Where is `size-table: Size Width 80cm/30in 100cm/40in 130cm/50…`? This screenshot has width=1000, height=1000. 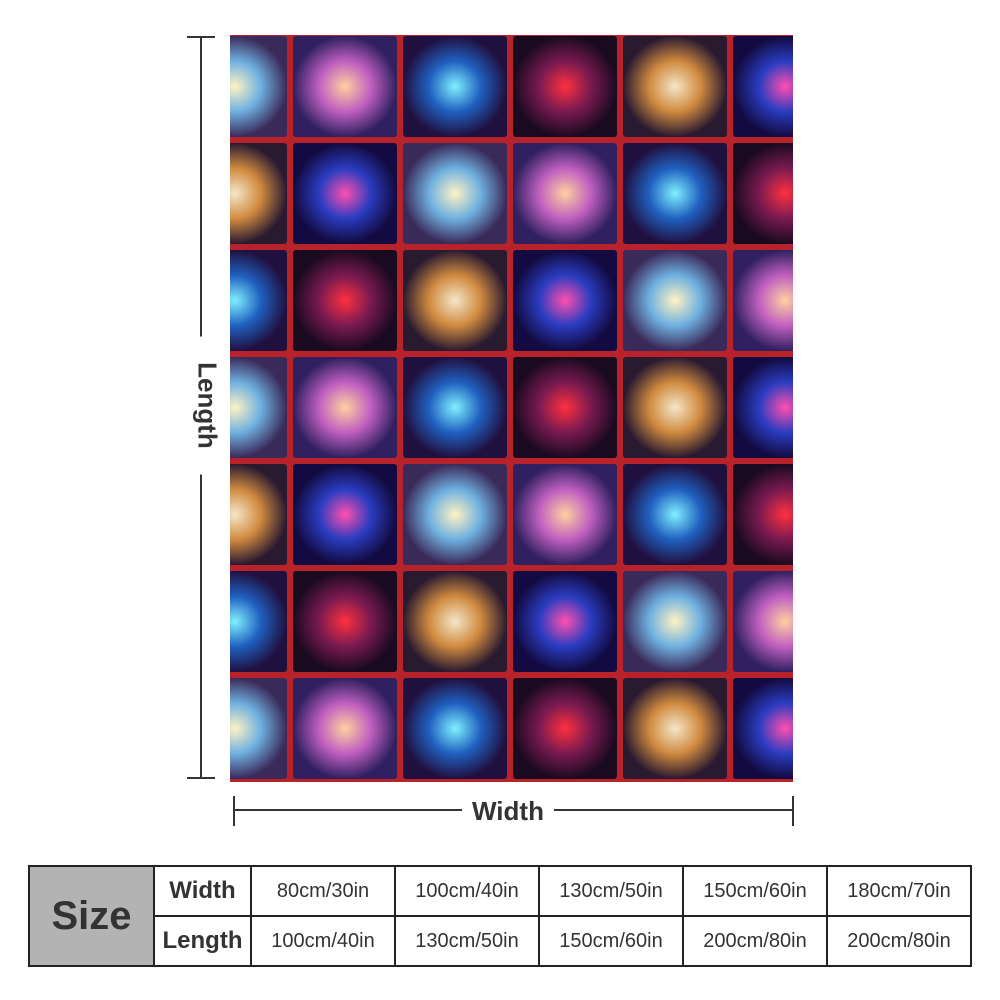 size-table: Size Width 80cm/30in 100cm/40in 130cm/50… is located at coordinates (500, 916).